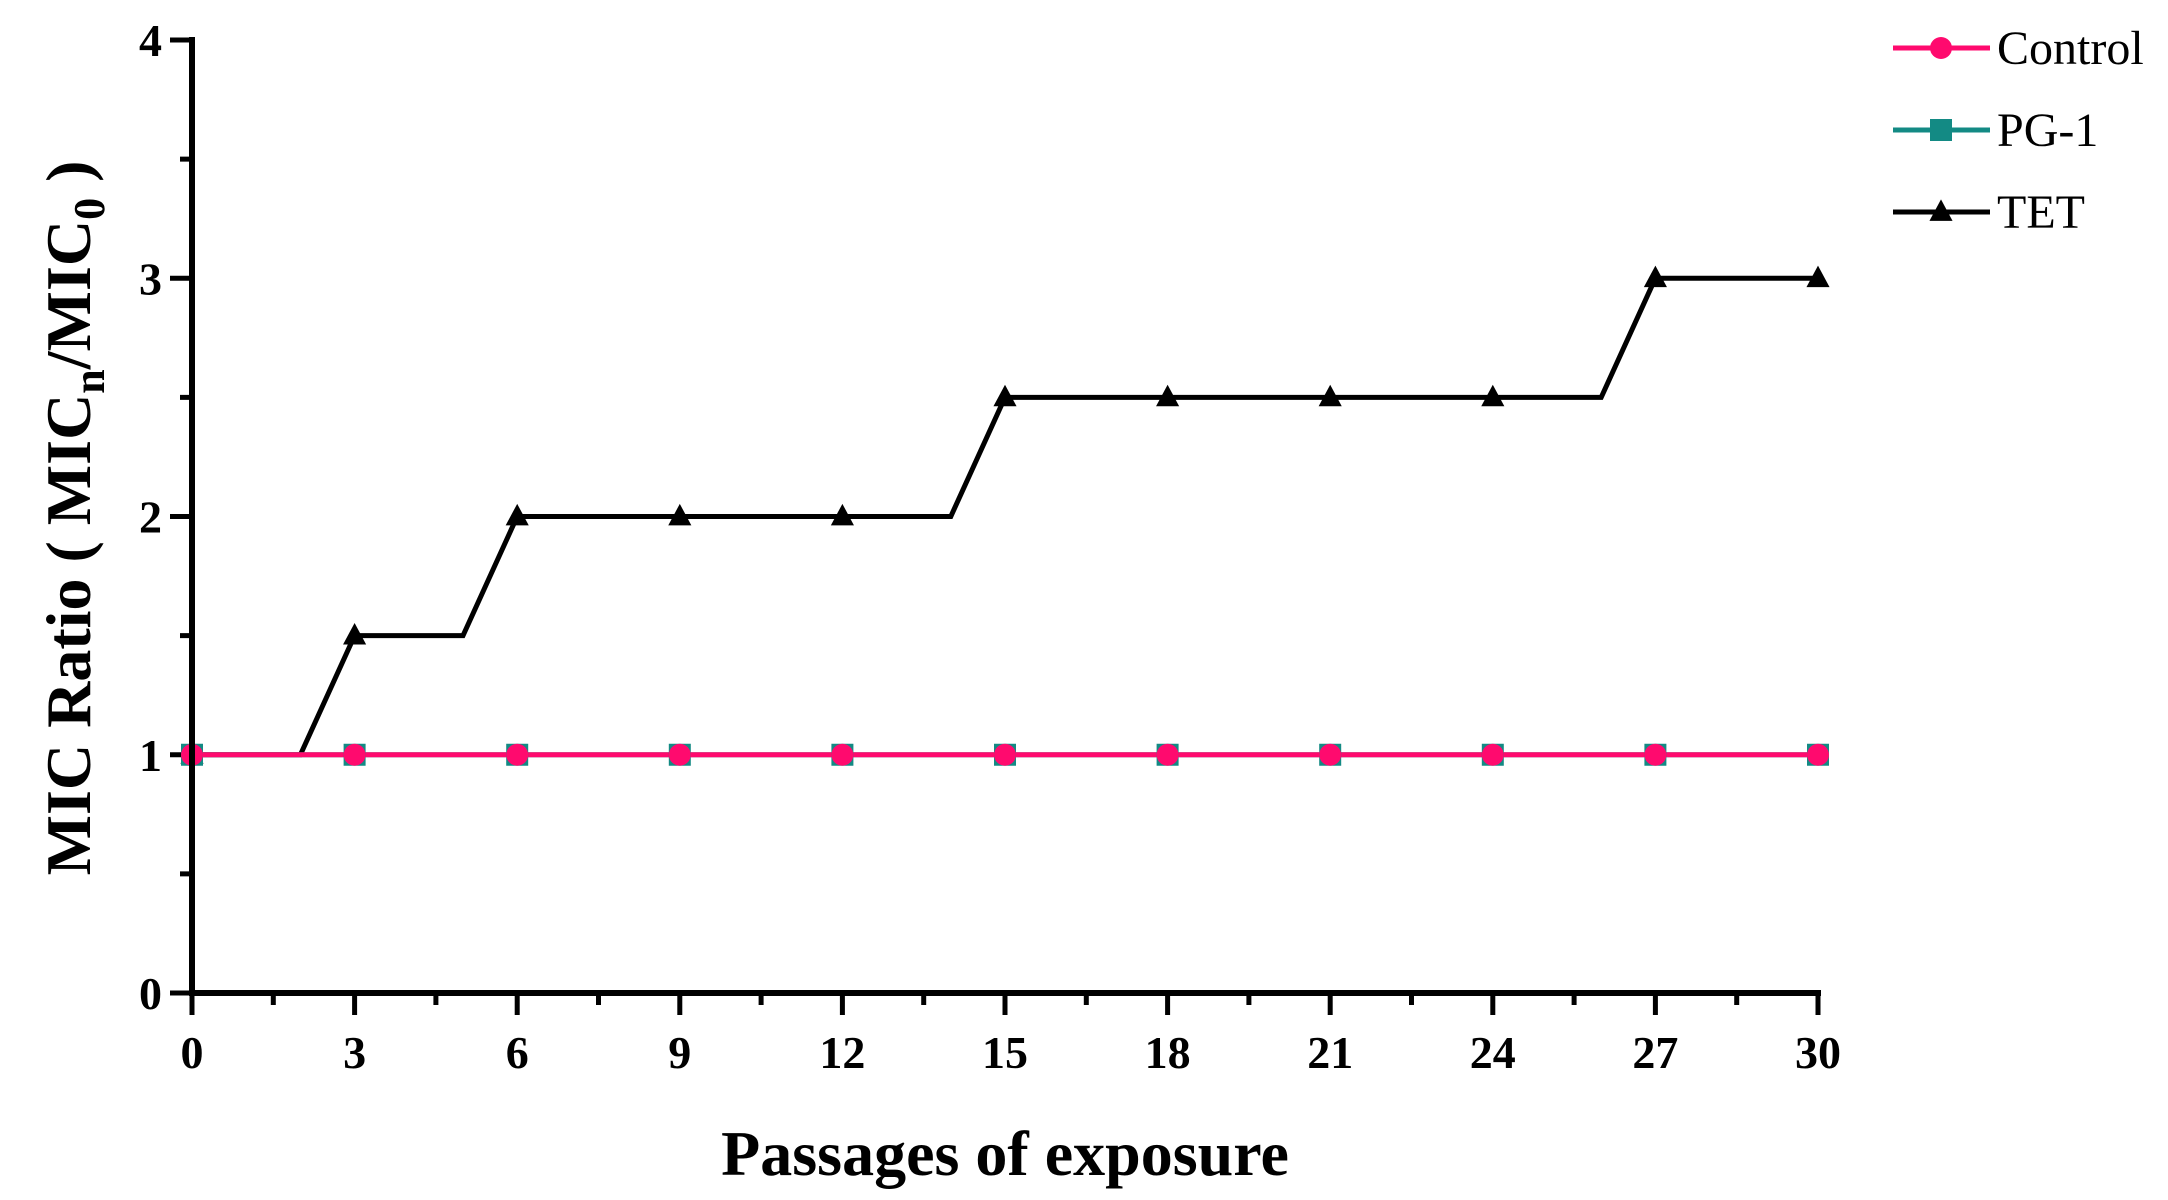 Image resolution: width=2168 pixels, height=1200 pixels. Describe the element at coordinates (1818, 1052) in the screenshot. I see `x-tick-label: 30` at that location.